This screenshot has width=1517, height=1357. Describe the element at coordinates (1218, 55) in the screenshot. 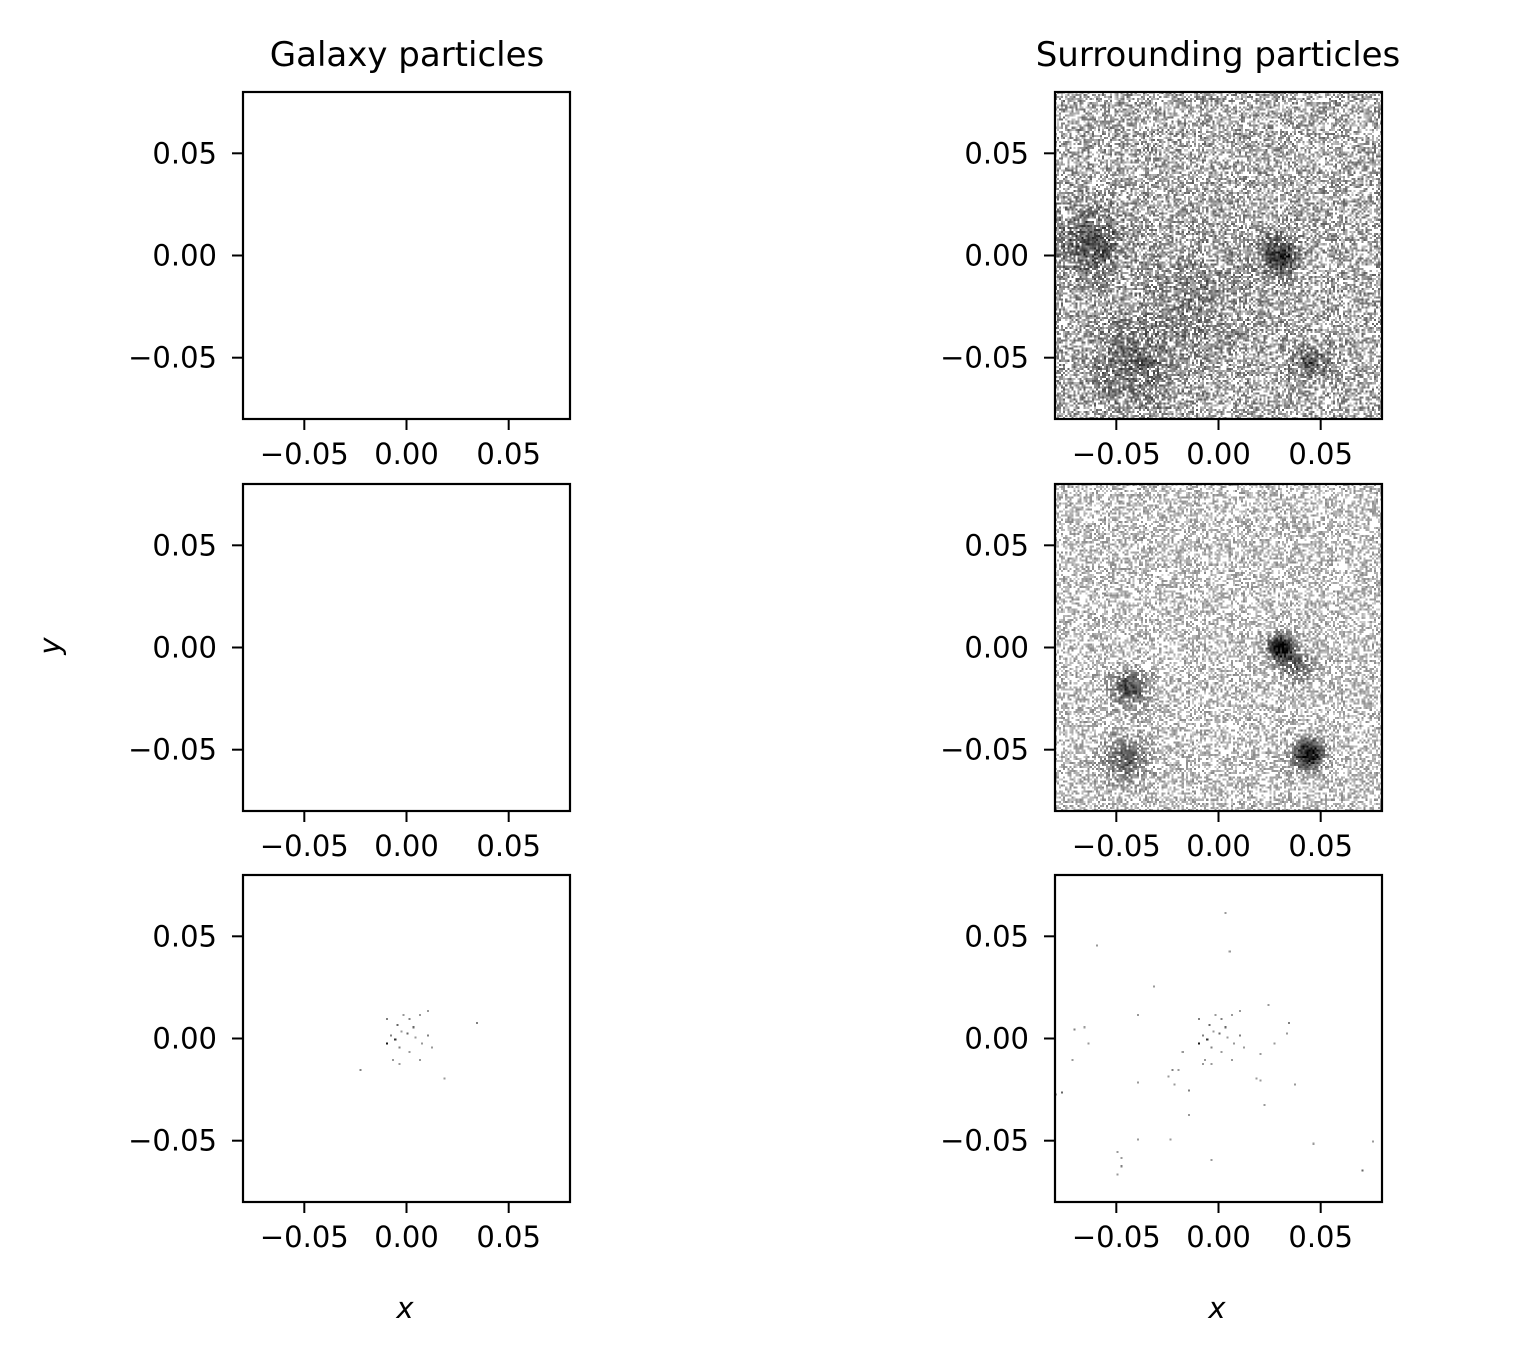

I see `column-title-surrounding: Surrounding particles` at that location.